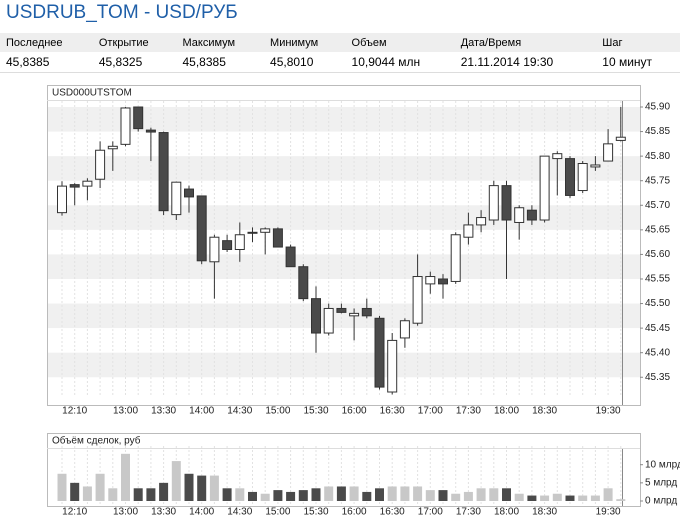 This screenshot has height=523, width=680. I want to click on header-cell: Дата/Время, so click(525, 42).